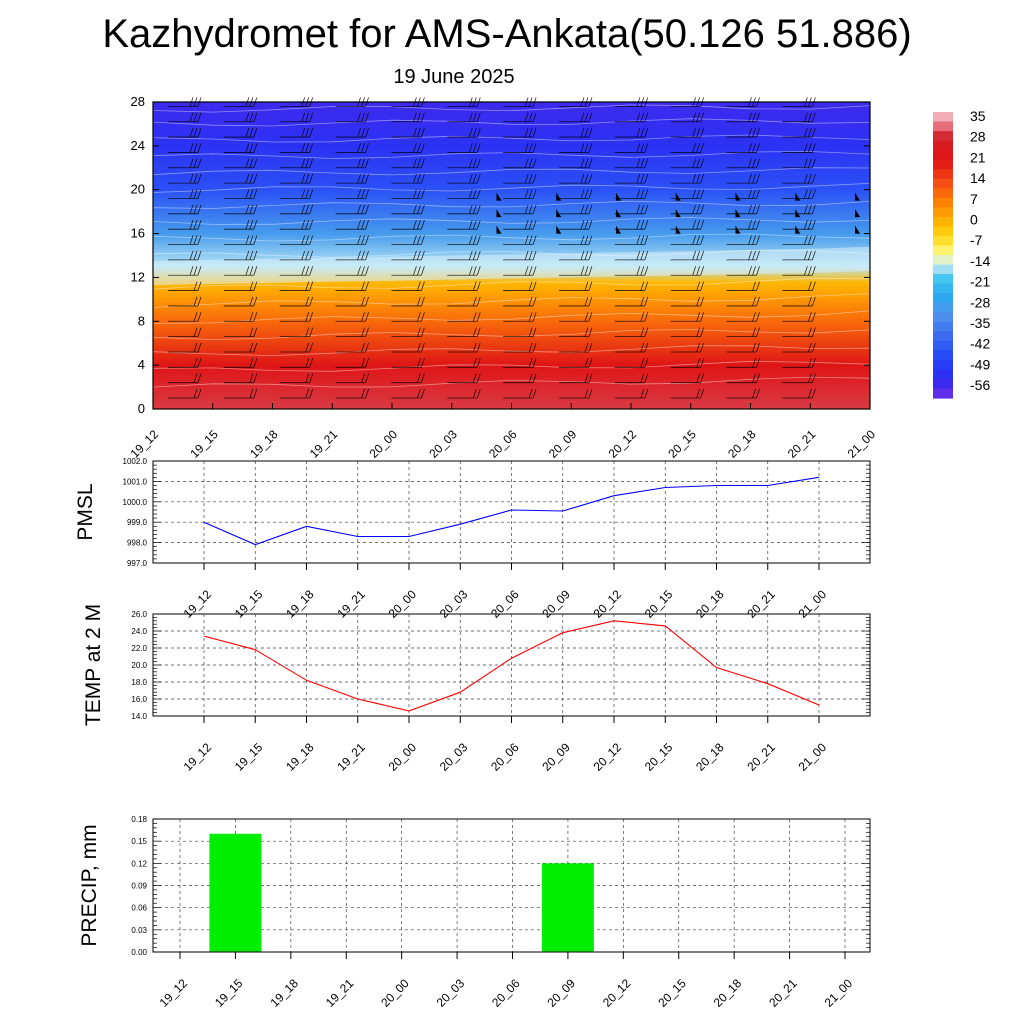  I want to click on y-tick-label: 8, so click(141, 320).